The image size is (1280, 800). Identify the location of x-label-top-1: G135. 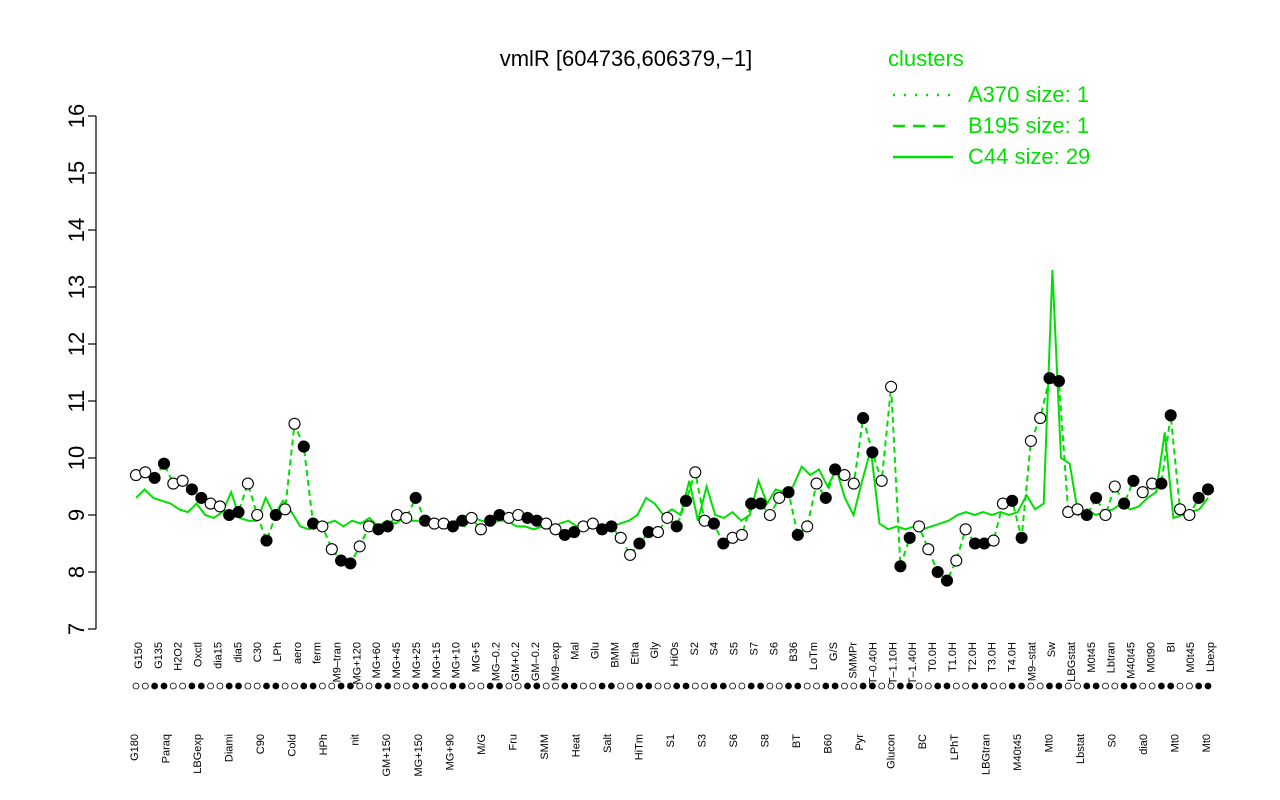
(159, 655).